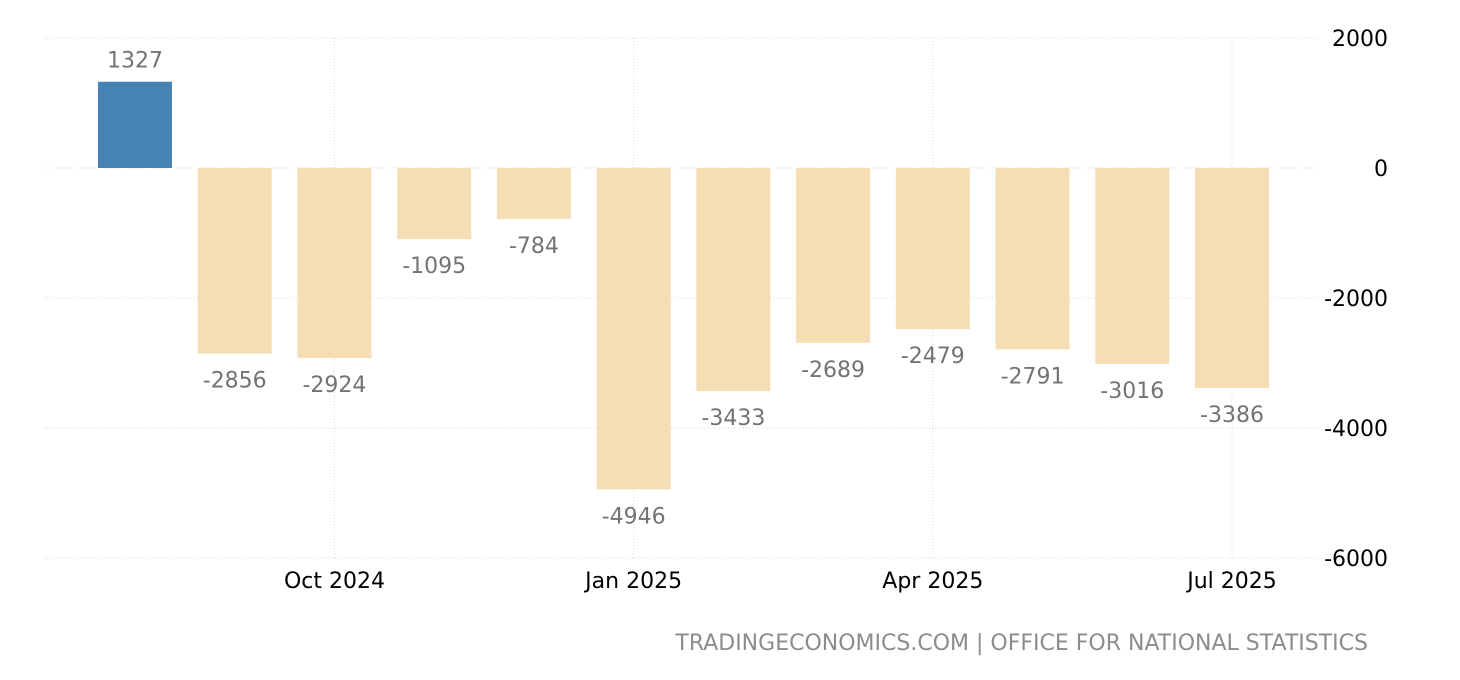 This screenshot has height=680, width=1460. What do you see at coordinates (135, 61) in the screenshot?
I see `data-label: 1327` at bounding box center [135, 61].